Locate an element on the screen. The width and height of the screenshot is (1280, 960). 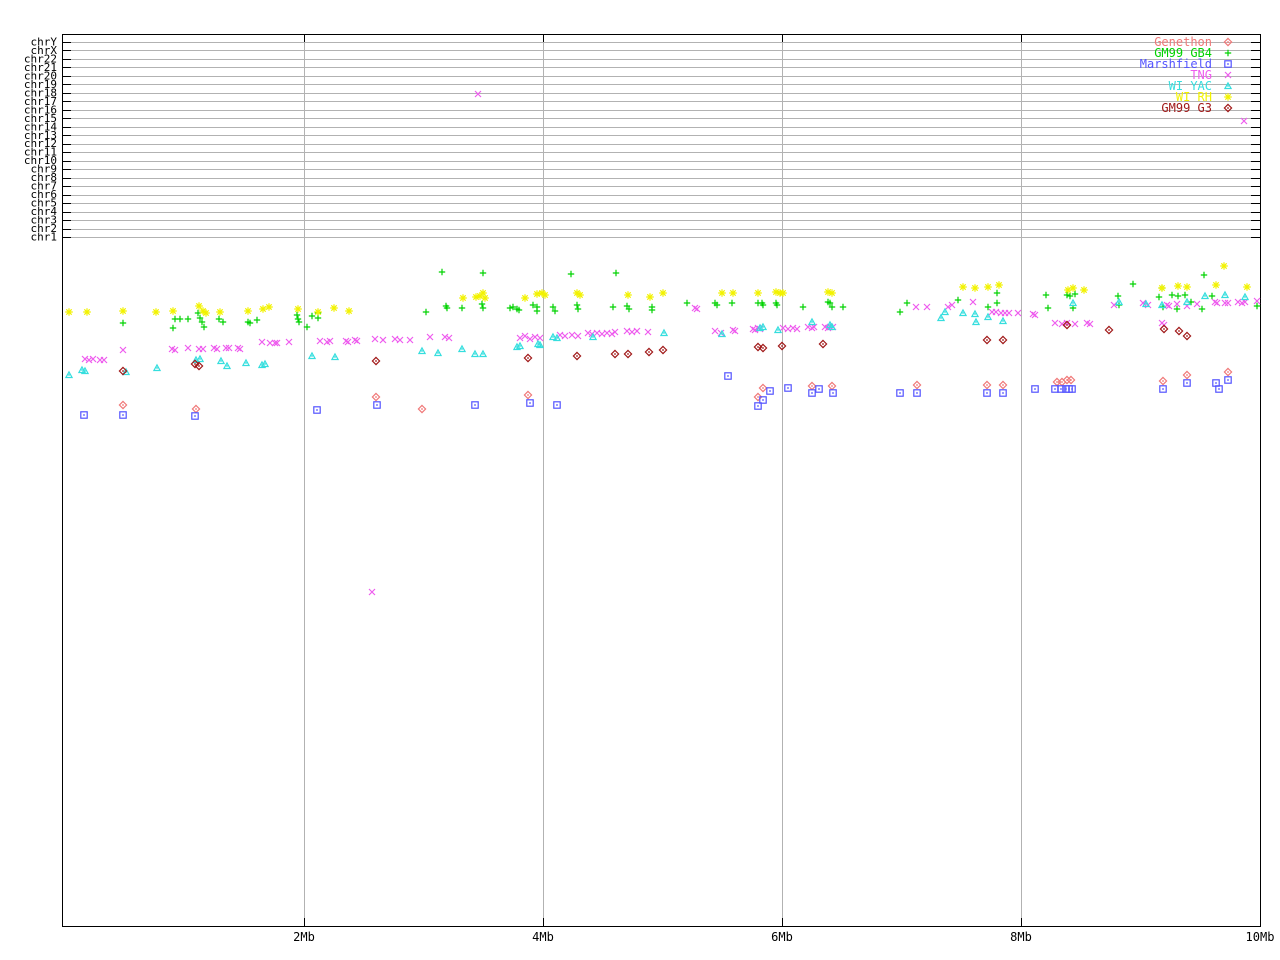
legend-label-wi-rh: WI RH is located at coordinates (1194, 97).